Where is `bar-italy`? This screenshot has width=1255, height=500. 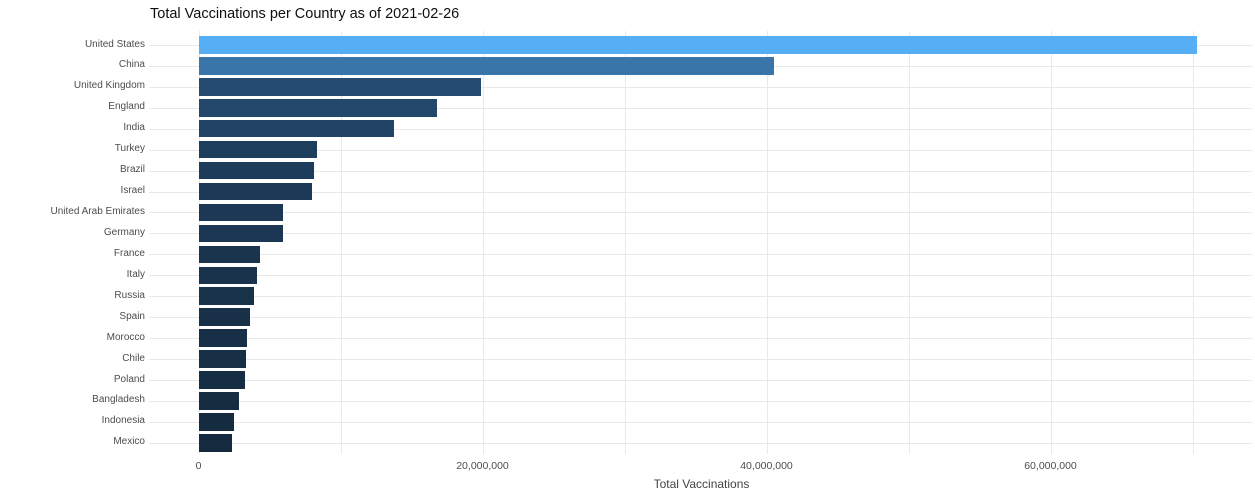 bar-italy is located at coordinates (227, 275).